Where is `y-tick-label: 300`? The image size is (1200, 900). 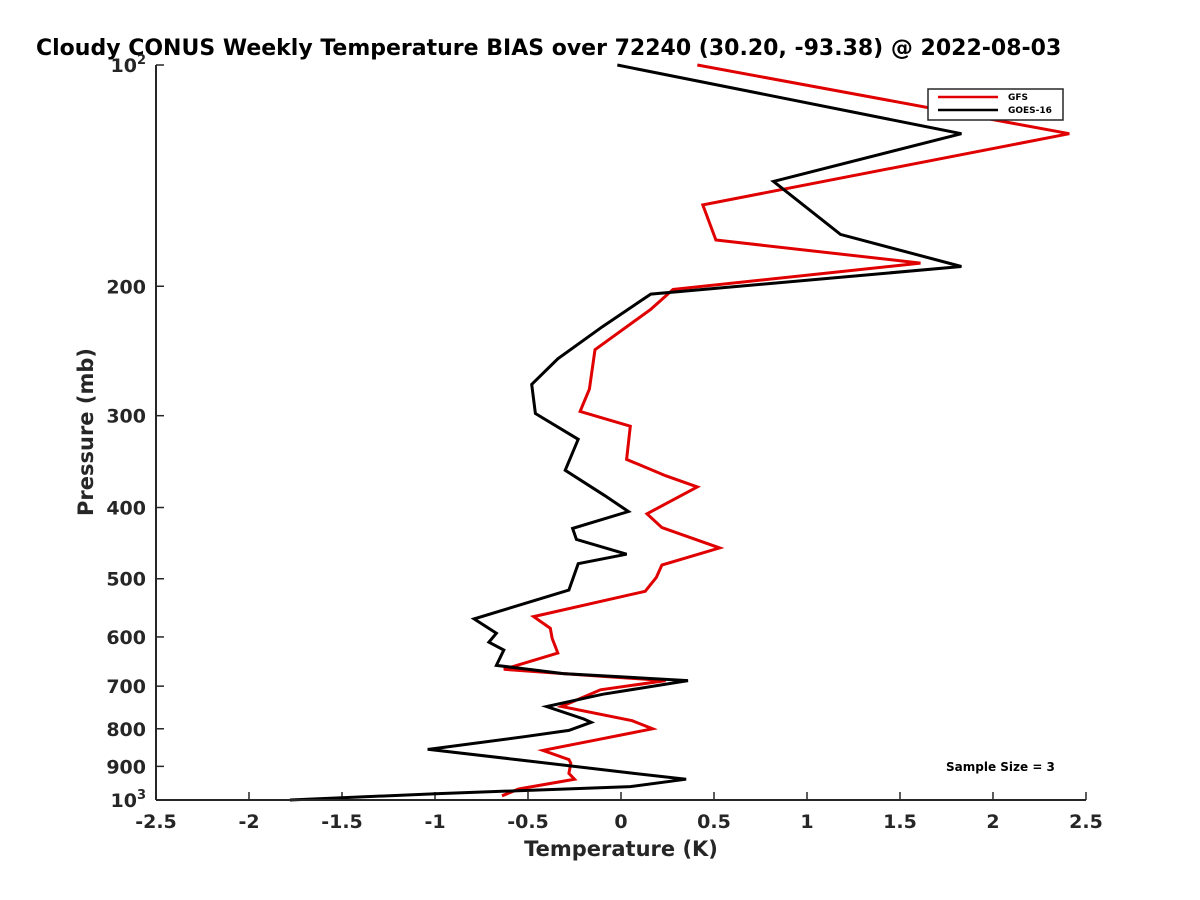
y-tick-label: 300 is located at coordinates (126, 417).